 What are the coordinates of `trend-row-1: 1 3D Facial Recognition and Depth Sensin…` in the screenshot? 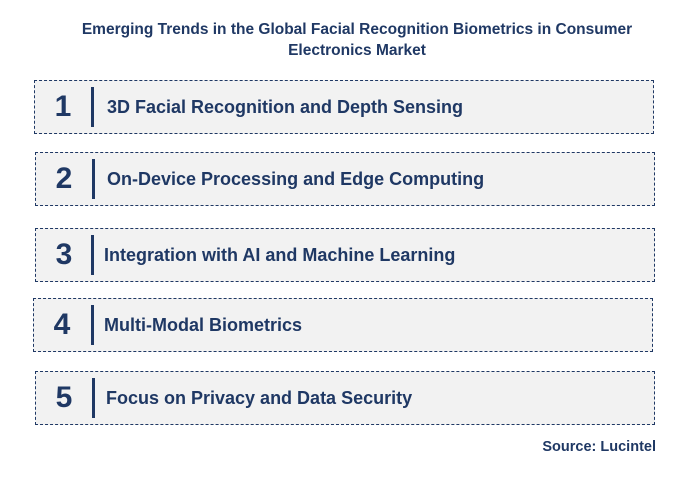 It's located at (344, 107).